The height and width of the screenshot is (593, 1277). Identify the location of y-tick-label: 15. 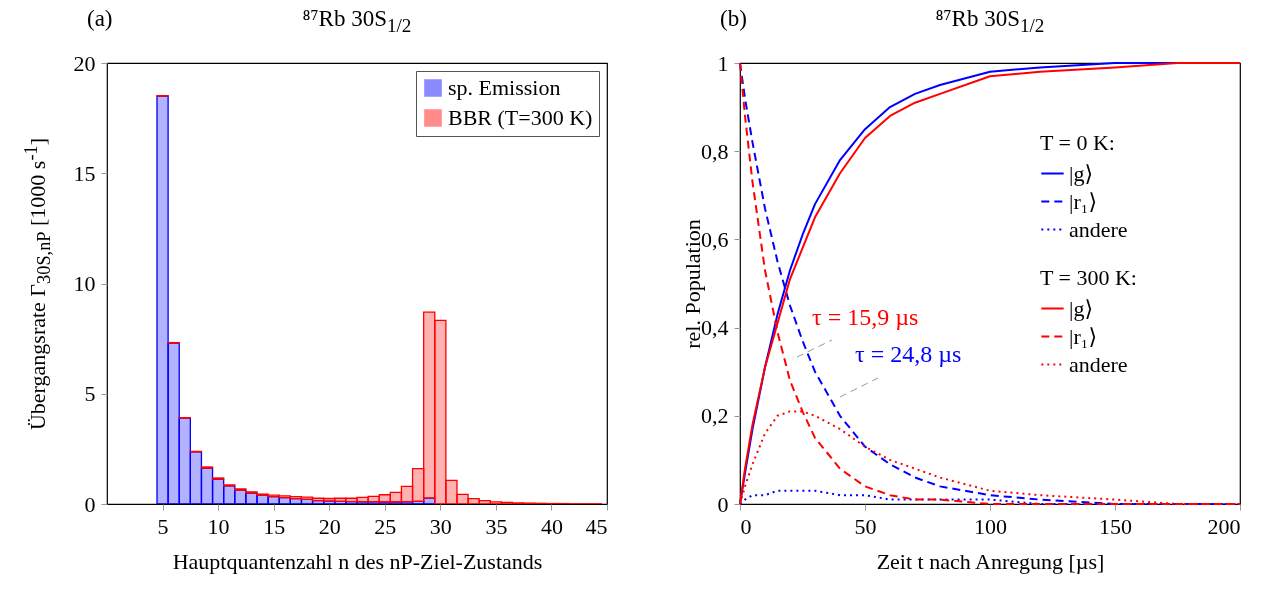
(84, 173).